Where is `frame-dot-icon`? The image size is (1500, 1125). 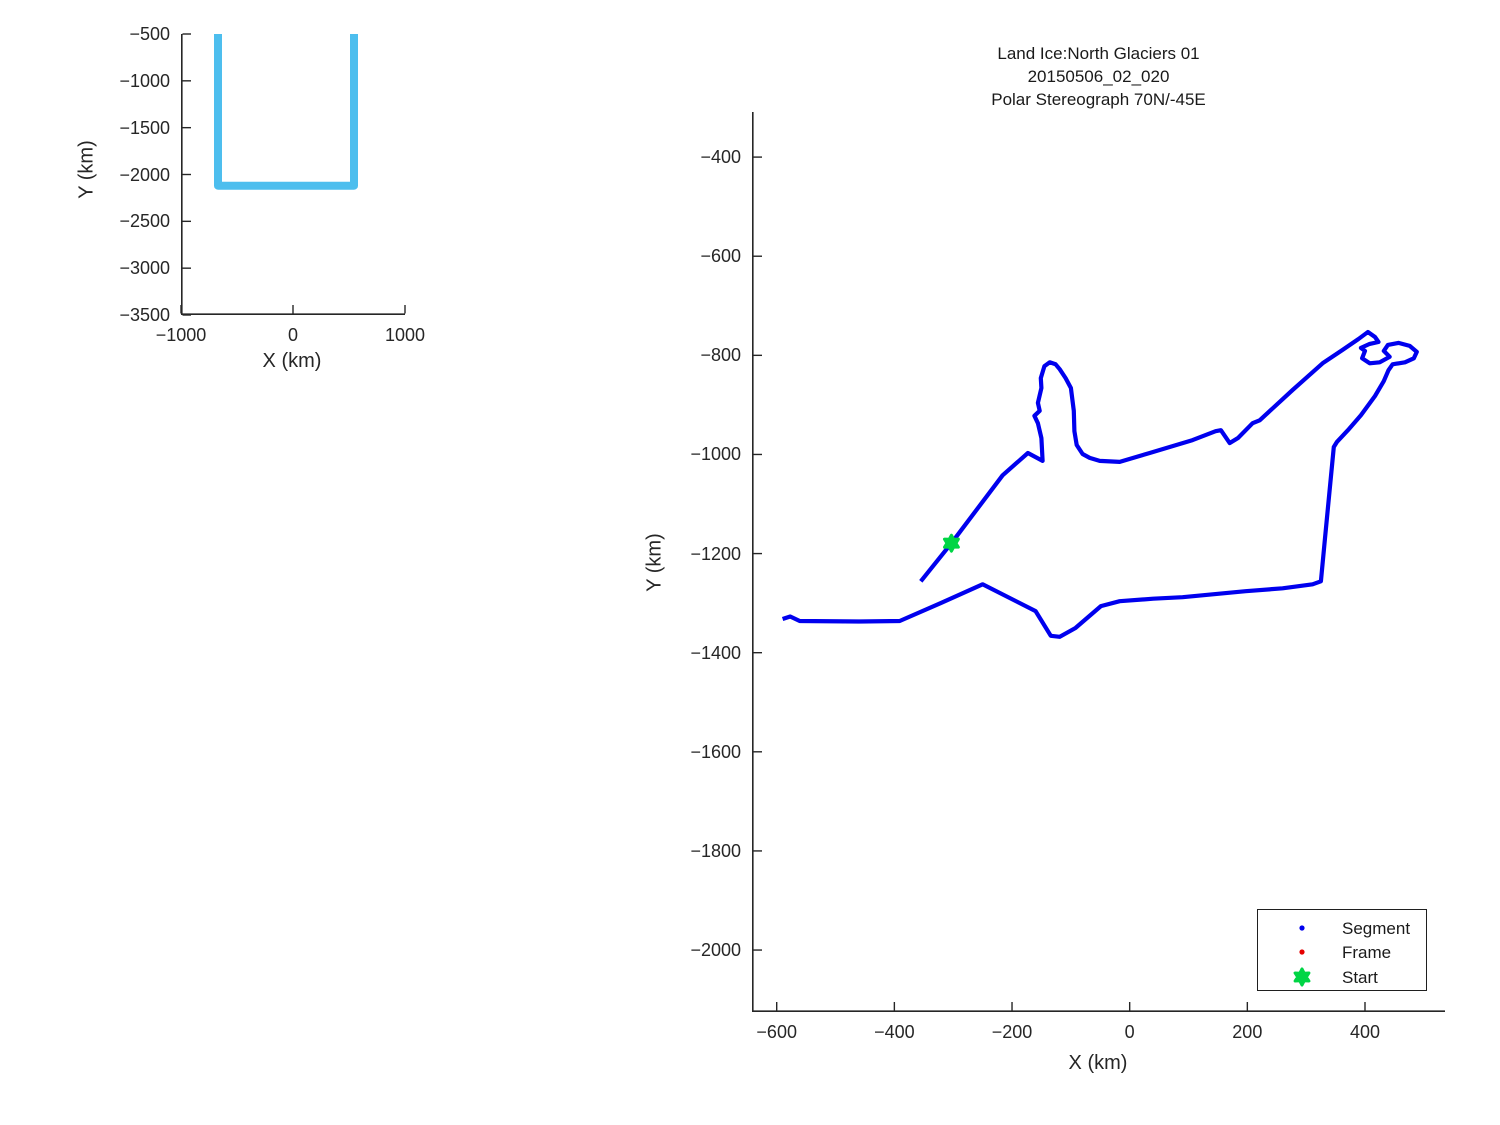 frame-dot-icon is located at coordinates (1302, 952).